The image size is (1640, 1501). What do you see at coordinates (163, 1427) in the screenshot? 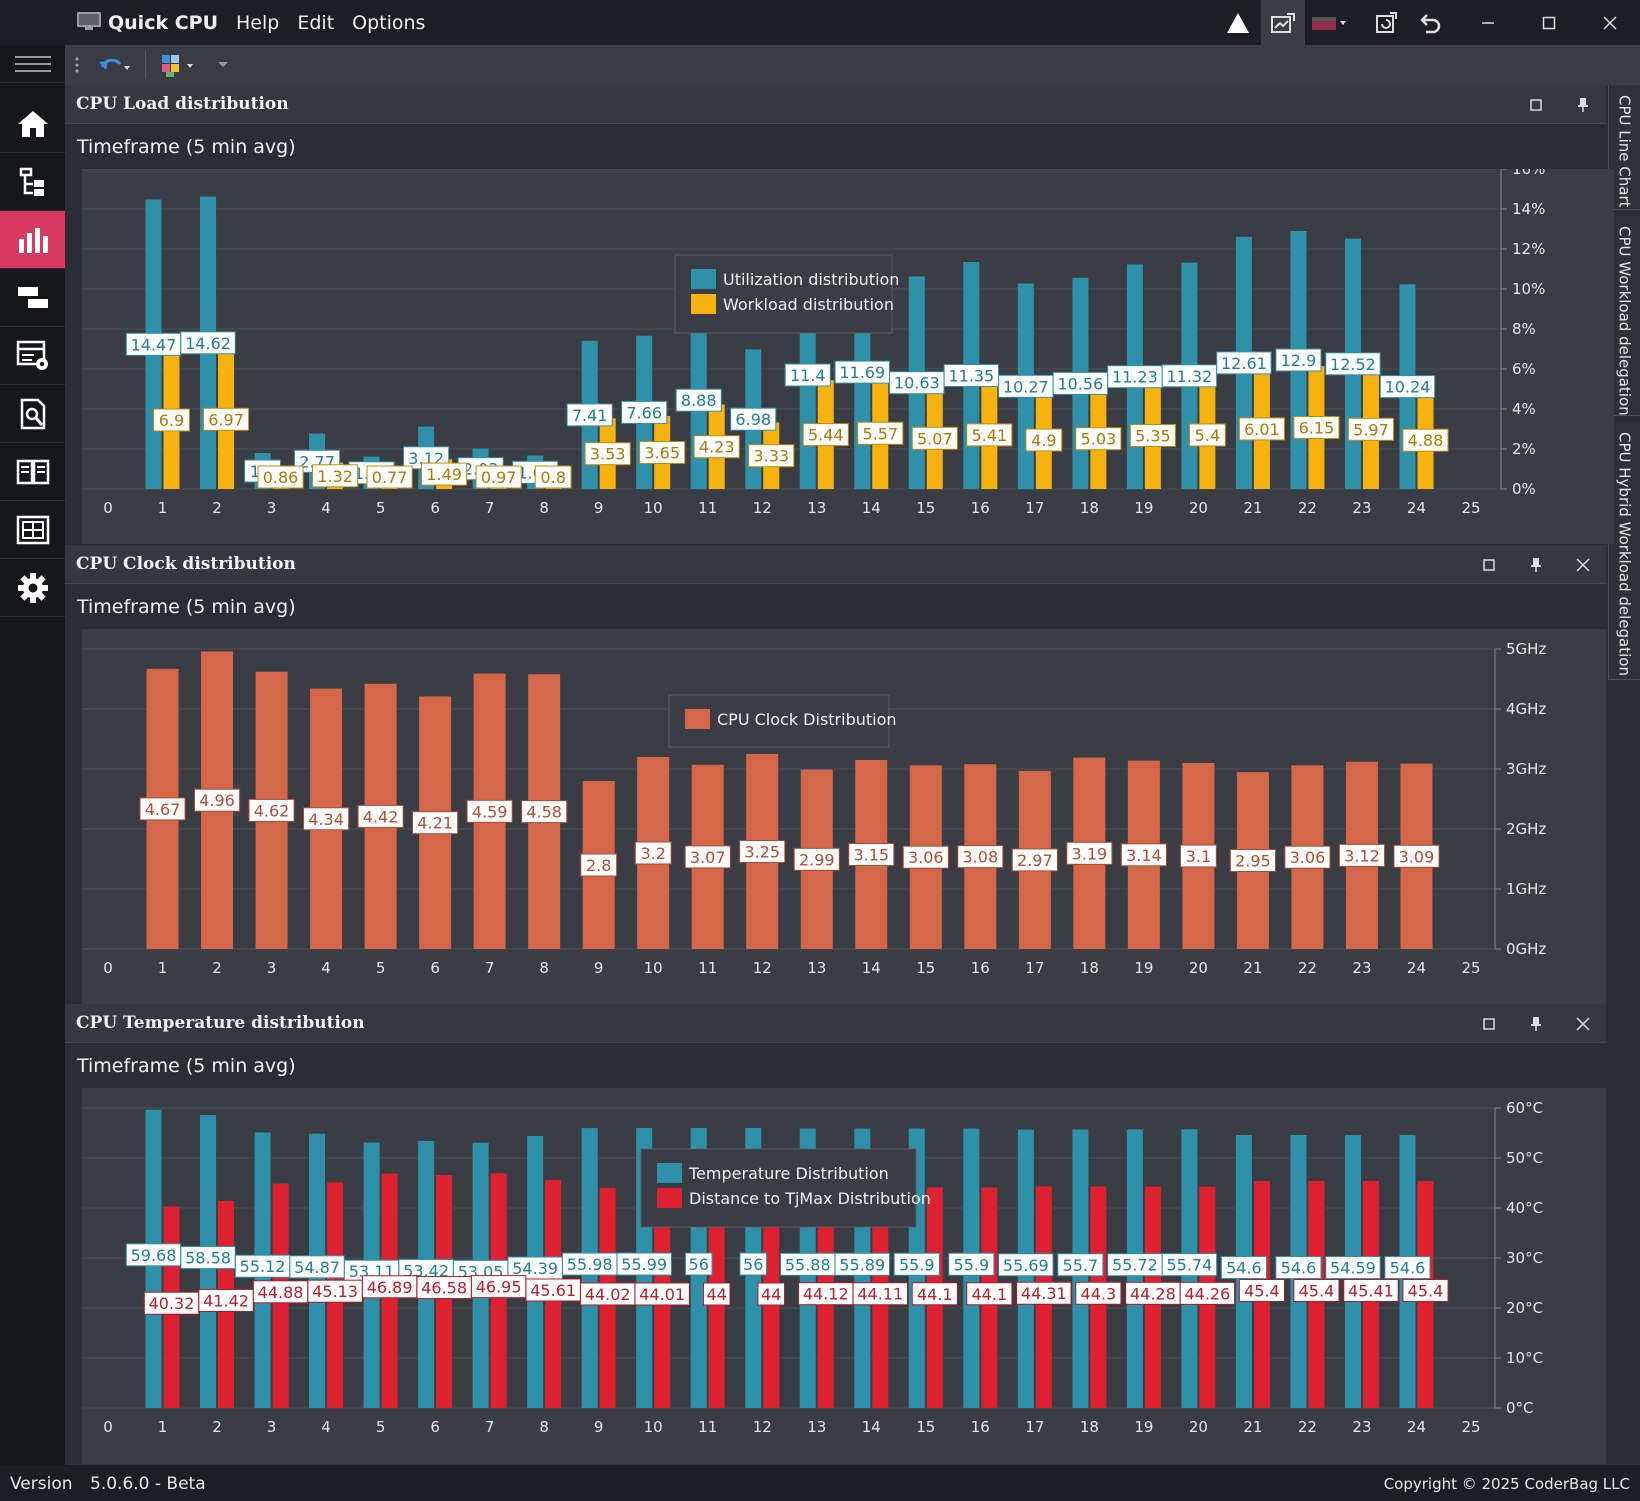
I see `x-tick-label: 1` at bounding box center [163, 1427].